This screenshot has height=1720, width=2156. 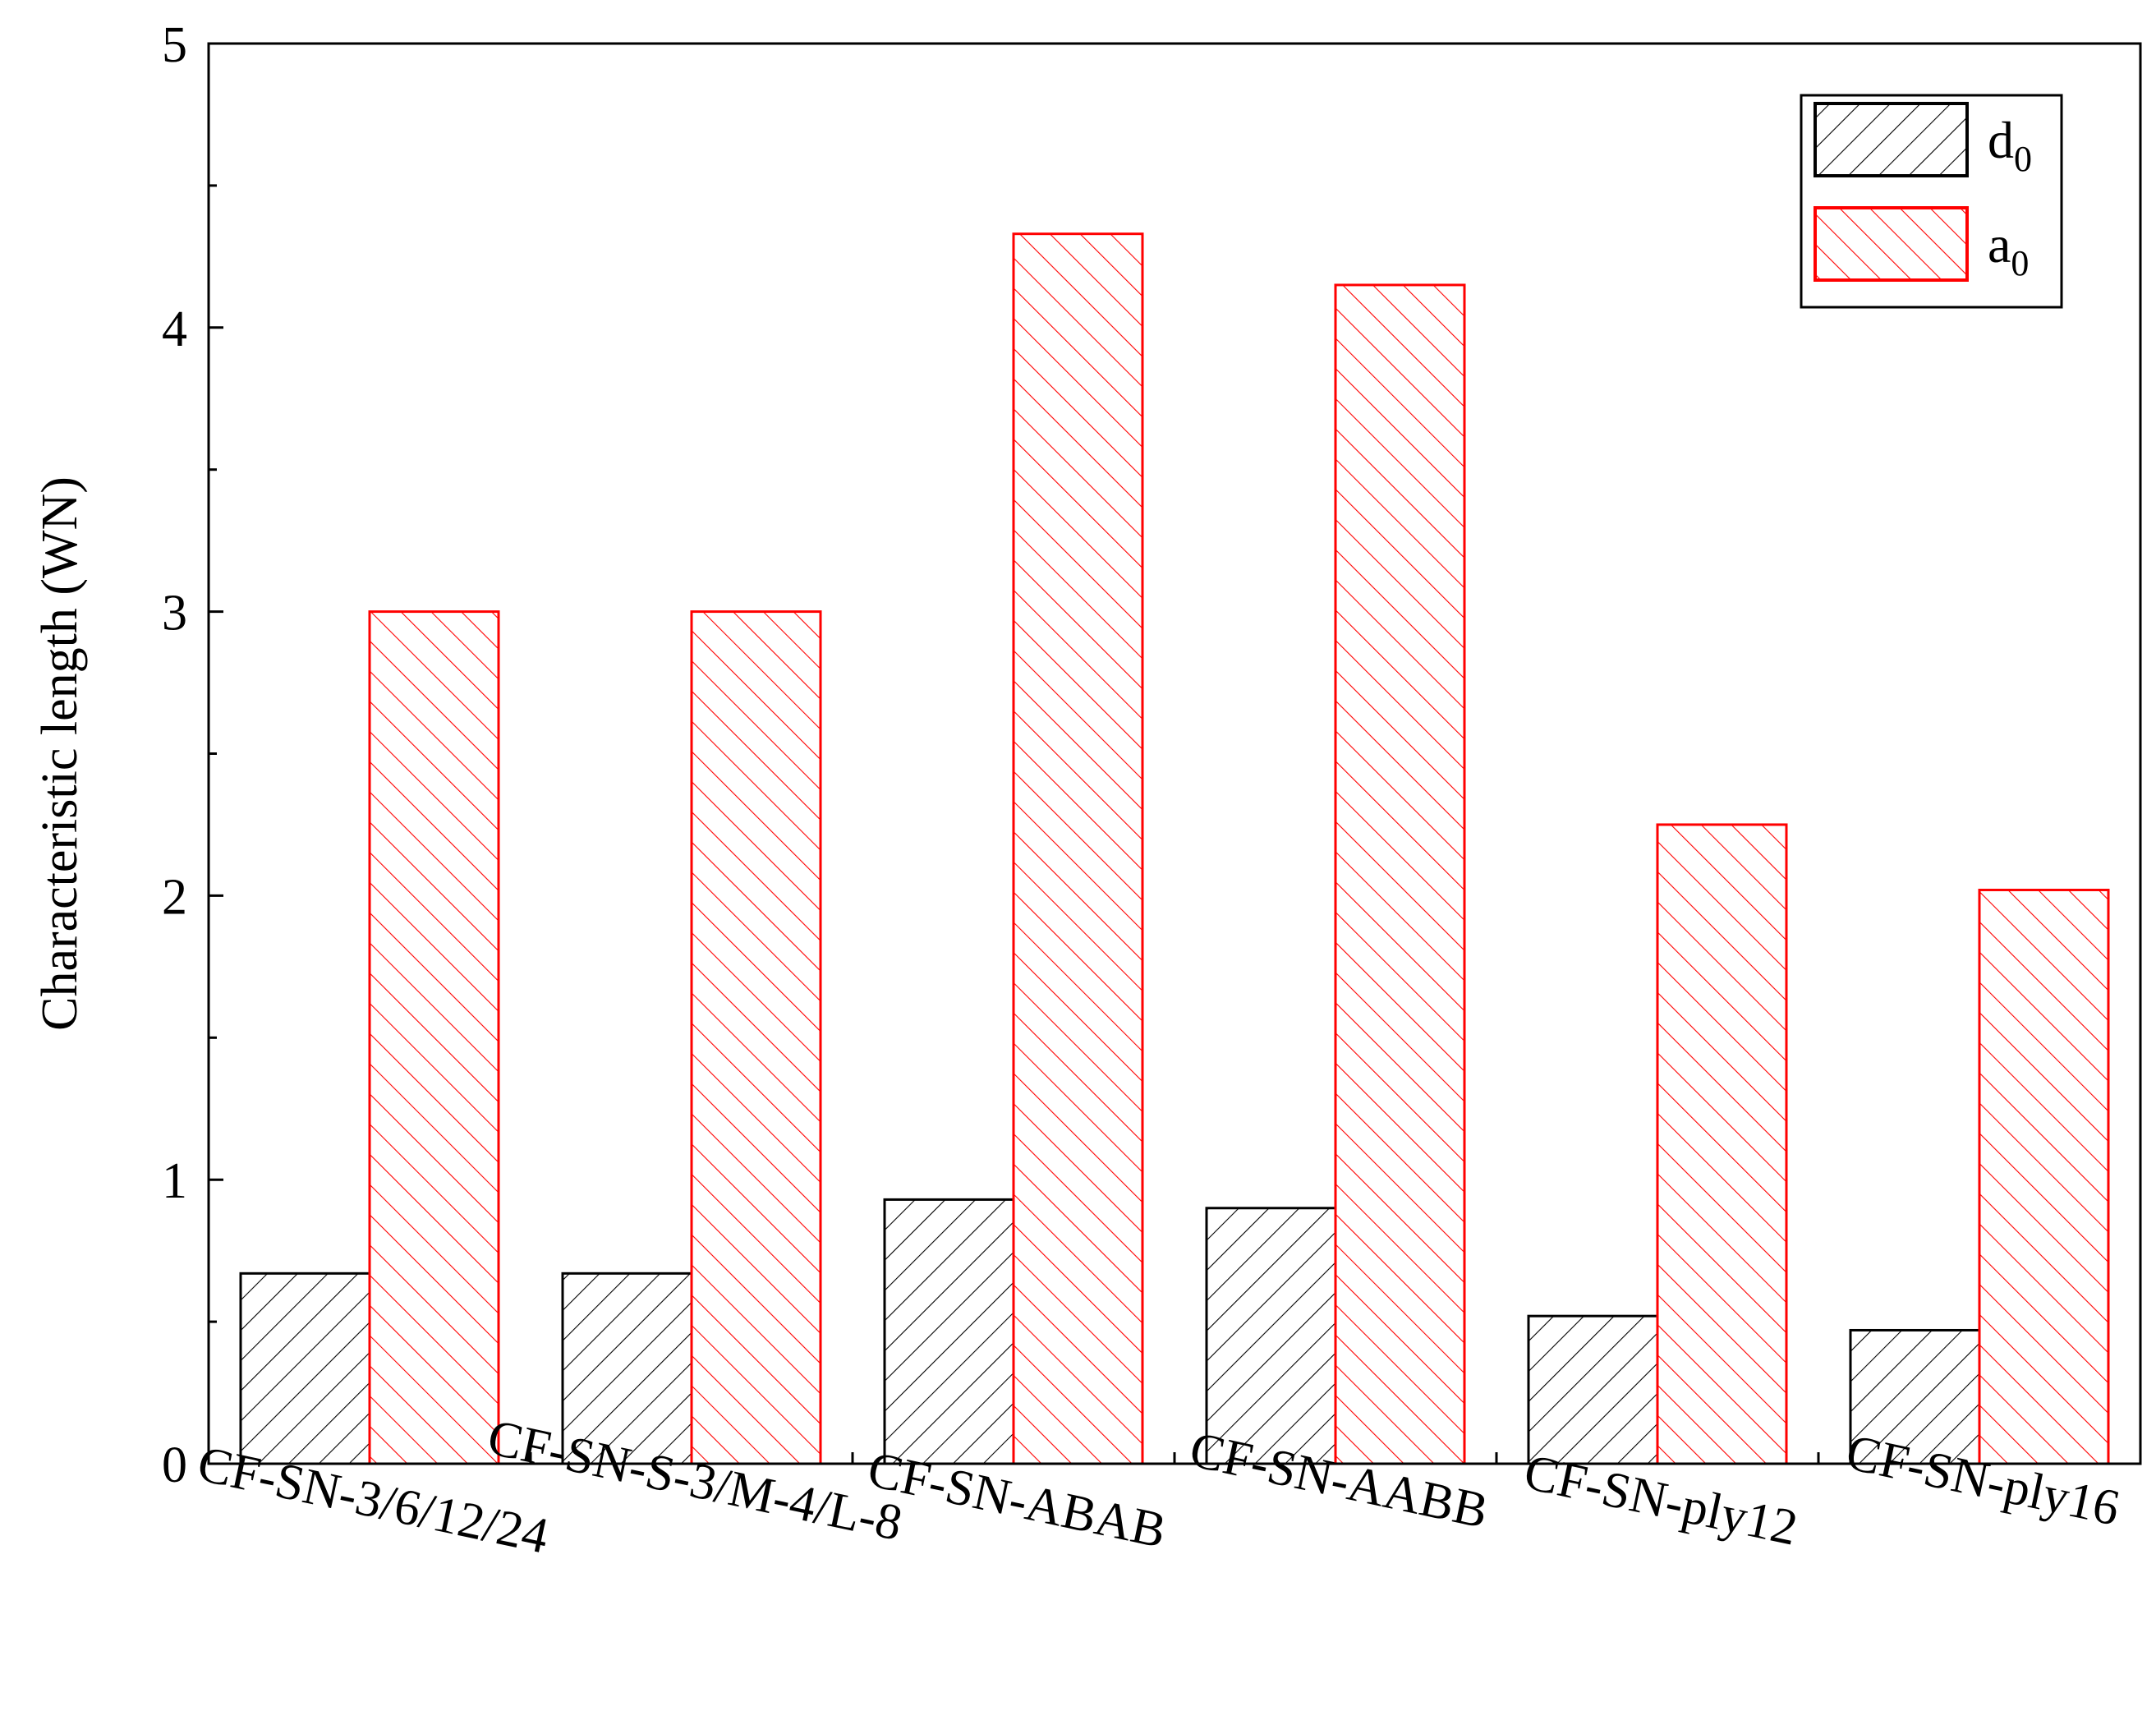 I want to click on legend-swatch-d0, so click(x=1891, y=139).